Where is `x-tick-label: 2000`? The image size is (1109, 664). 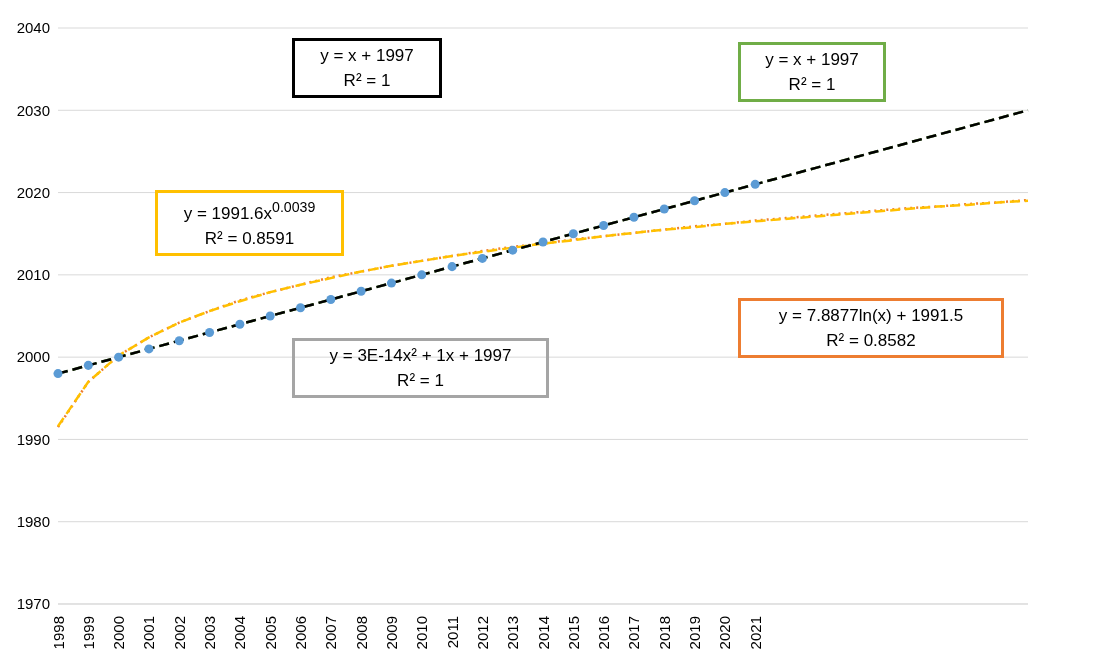 x-tick-label: 2000 is located at coordinates (119, 633).